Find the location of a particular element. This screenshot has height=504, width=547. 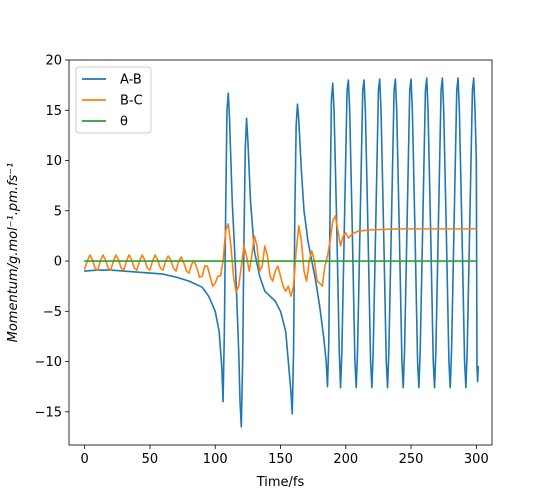

x-tick-label: 300 is located at coordinates (476, 459).